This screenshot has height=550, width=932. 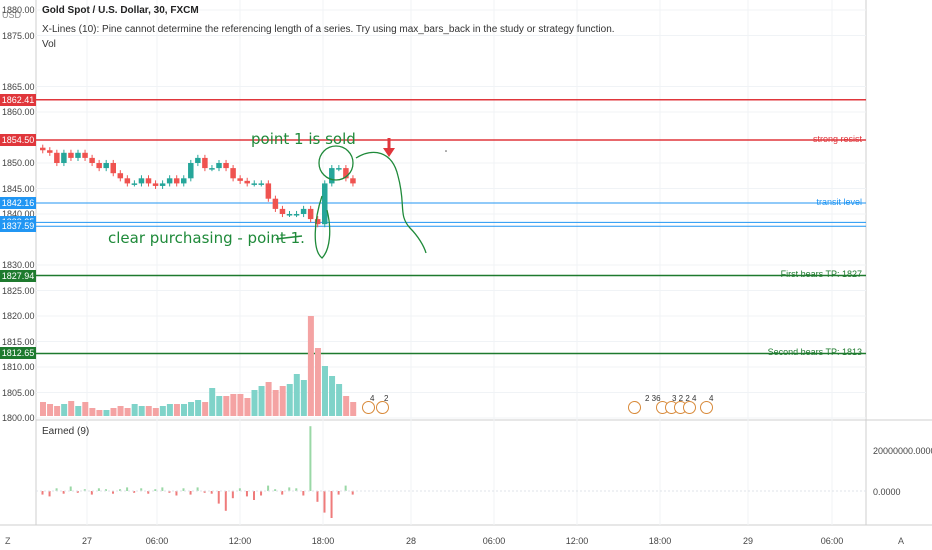 I want to click on price-tick-label: 1820.00, so click(x=18, y=316).